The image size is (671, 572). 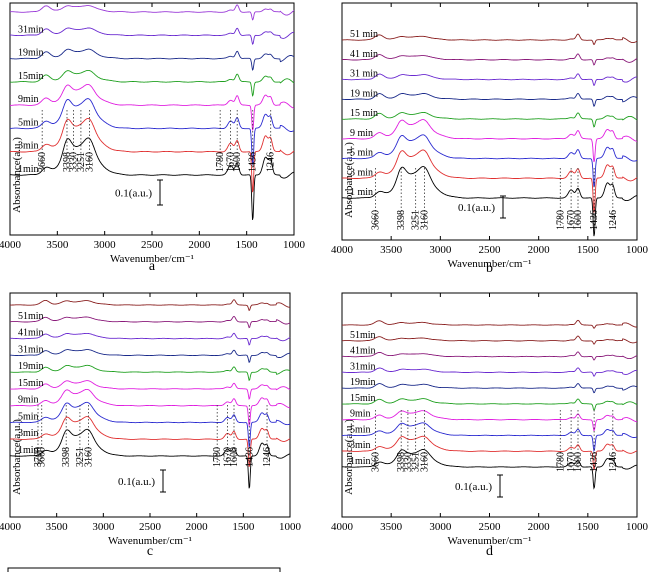 I want to click on peak-label-b: 1670, so click(x=571, y=220).